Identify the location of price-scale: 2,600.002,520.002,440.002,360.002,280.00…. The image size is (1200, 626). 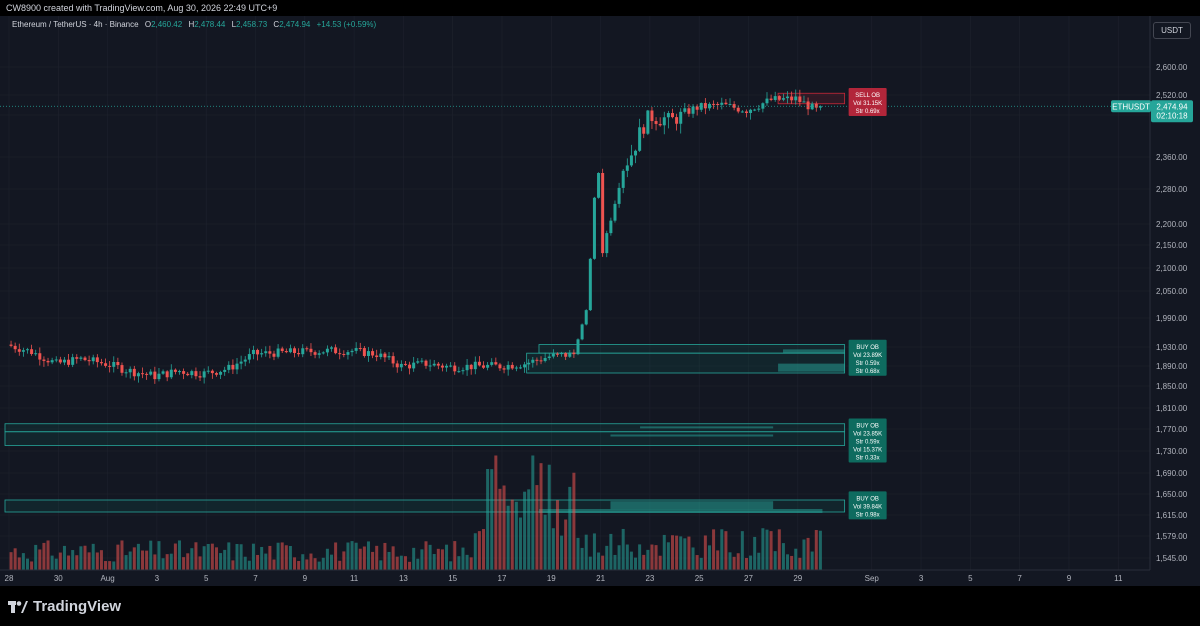
(1172, 313).